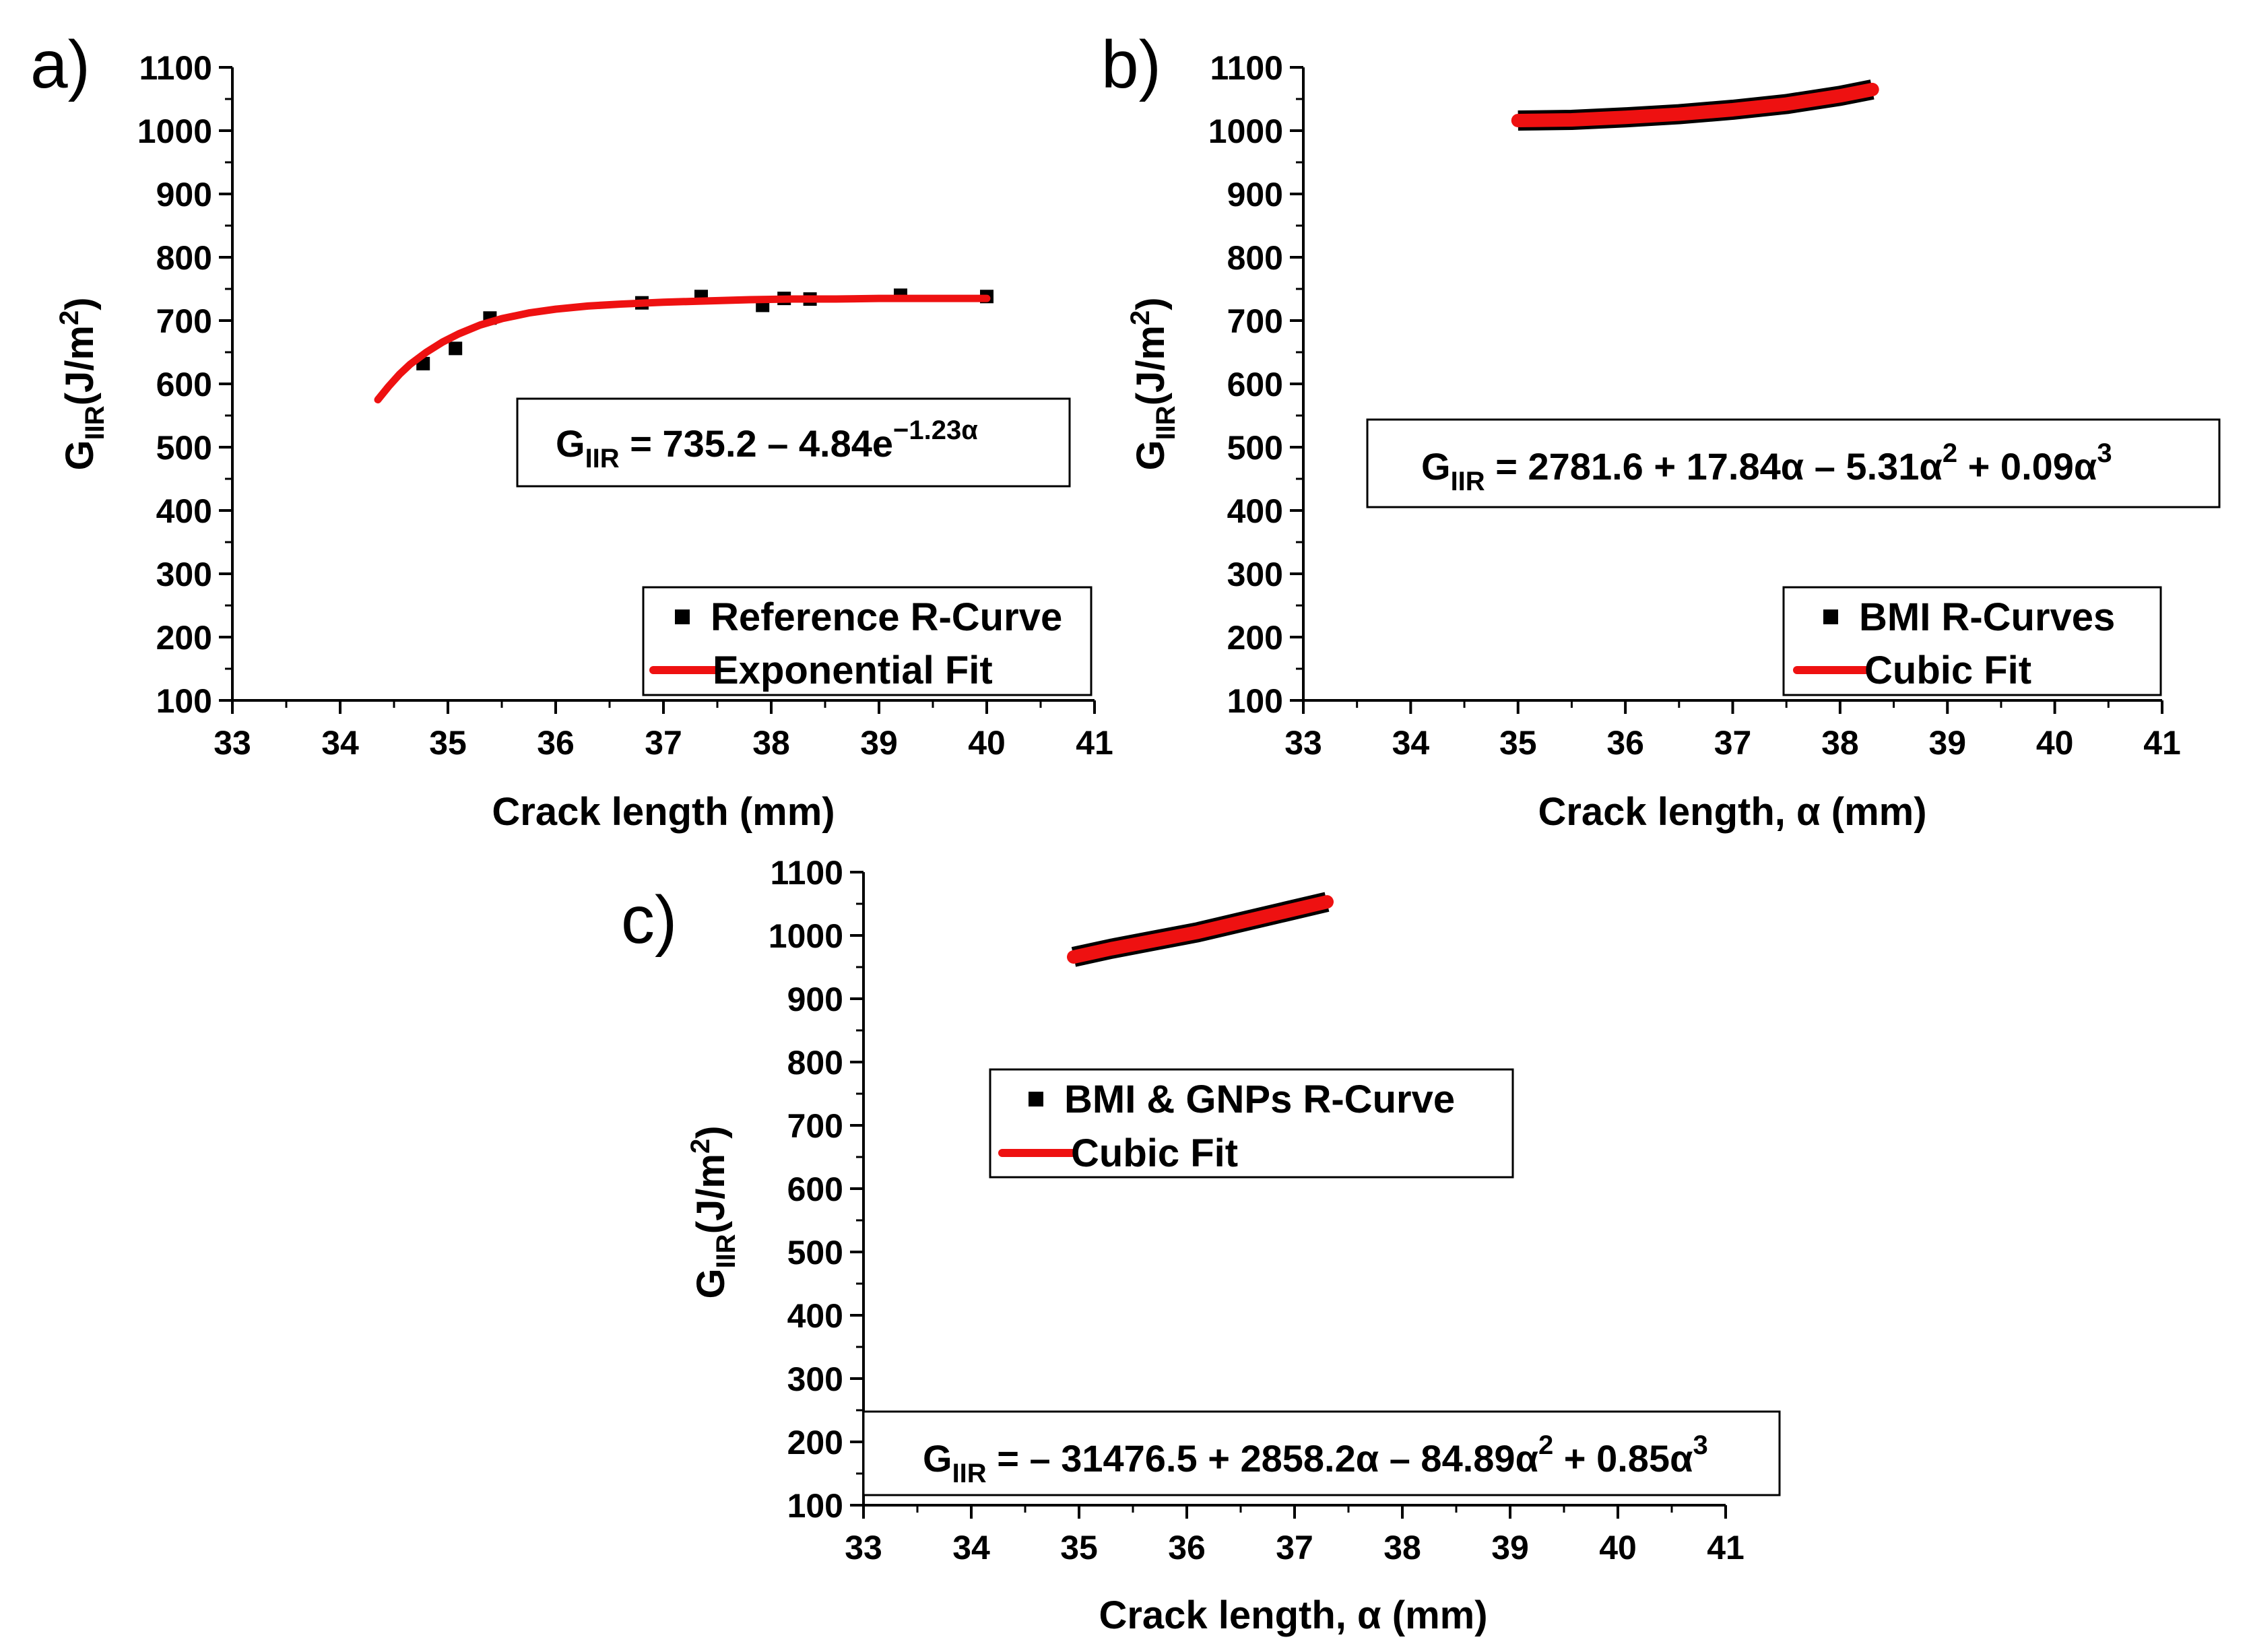 The width and height of the screenshot is (2249, 1652). Describe the element at coordinates (1131, 64) in the screenshot. I see `panel-letter: b)` at that location.